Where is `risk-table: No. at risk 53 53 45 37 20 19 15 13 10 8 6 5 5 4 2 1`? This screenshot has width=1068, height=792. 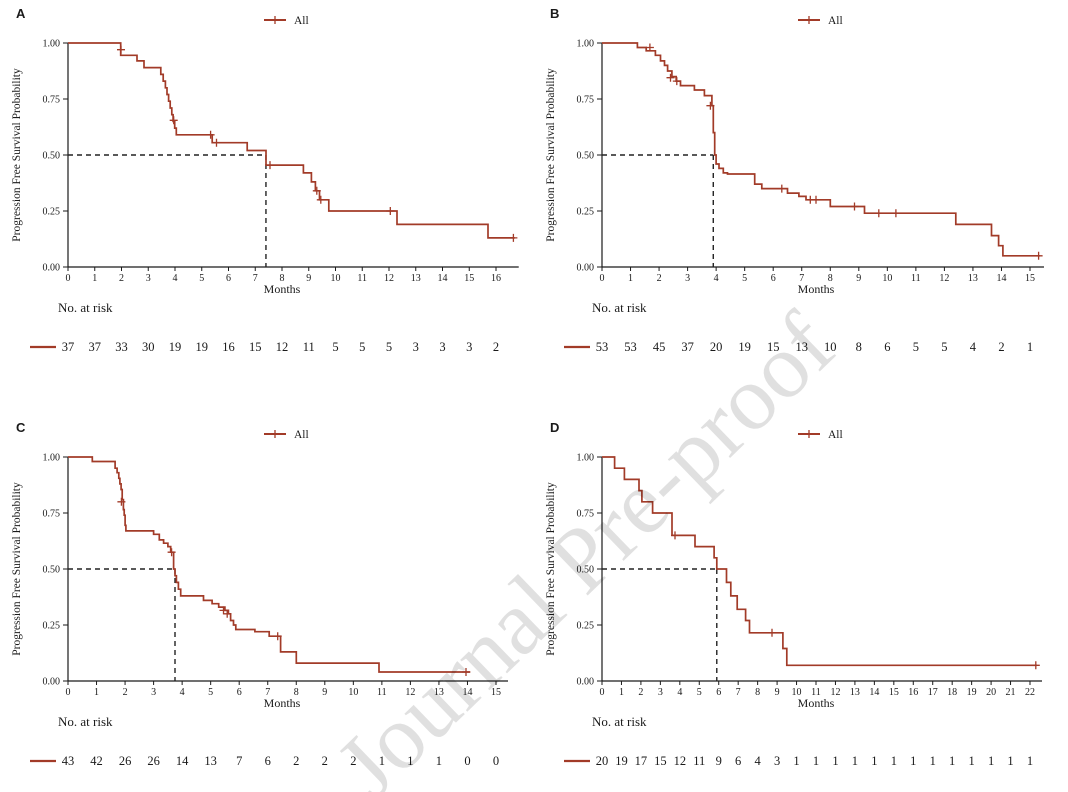
risk-table: No. at risk 53 53 45 37 20 19 15 13 10 8 6 5 5 4 2 1 is located at coordinates (798, 327).